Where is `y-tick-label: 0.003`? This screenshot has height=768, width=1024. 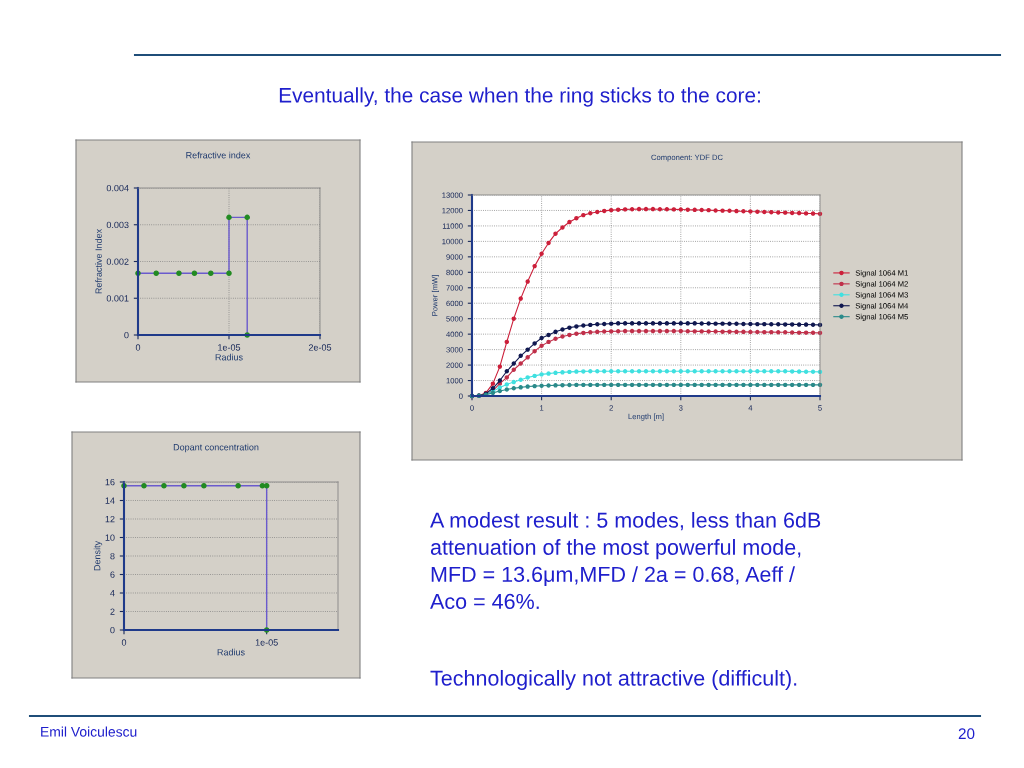
y-tick-label: 0.003 is located at coordinates (117, 225).